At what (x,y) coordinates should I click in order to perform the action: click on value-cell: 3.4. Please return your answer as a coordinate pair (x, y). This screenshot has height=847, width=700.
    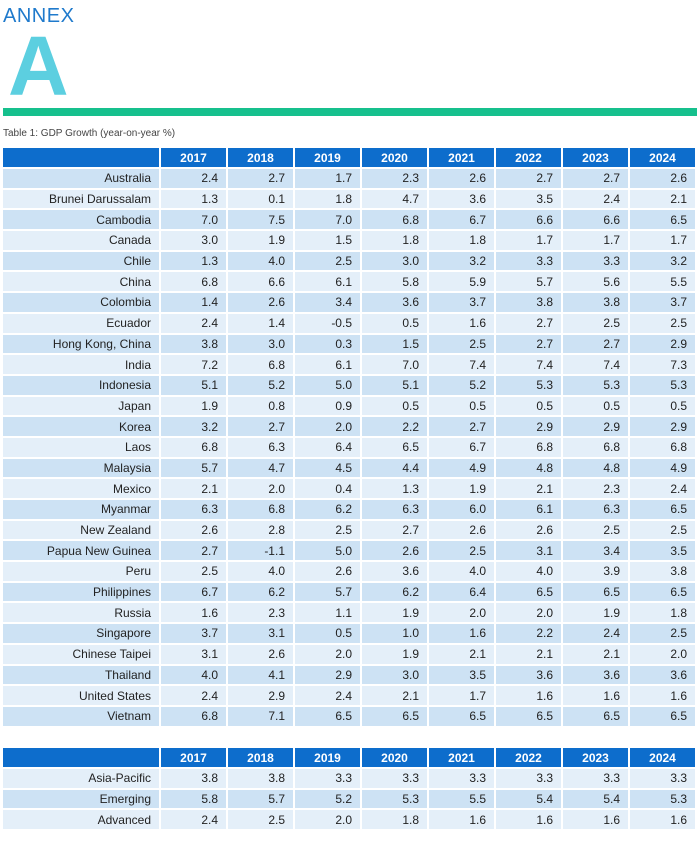
    Looking at the image, I should click on (327, 302).